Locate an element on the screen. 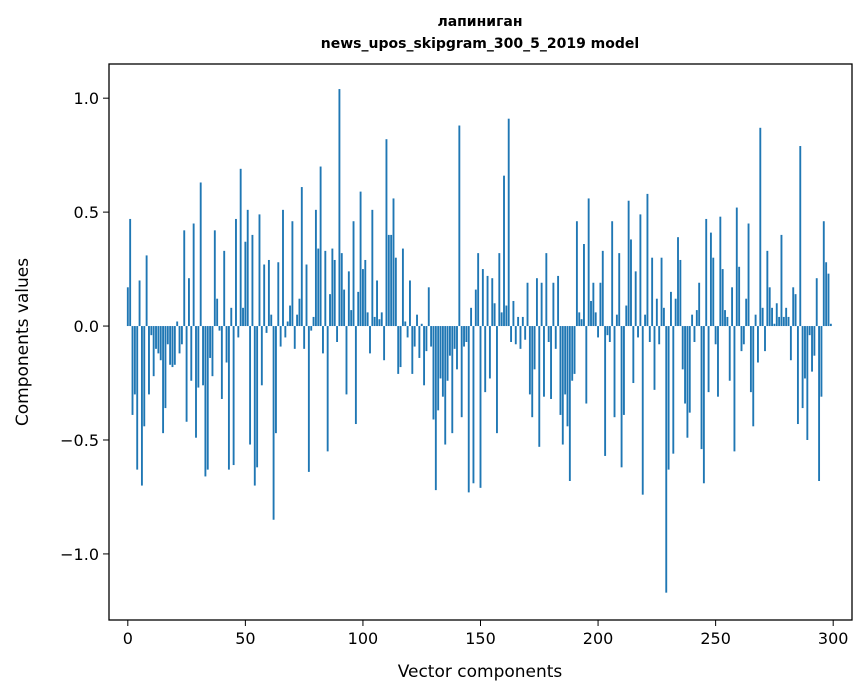  y-axis-ticks: −1.0 −0.5 0.0 0.5 1.0 is located at coordinates (84, 326).